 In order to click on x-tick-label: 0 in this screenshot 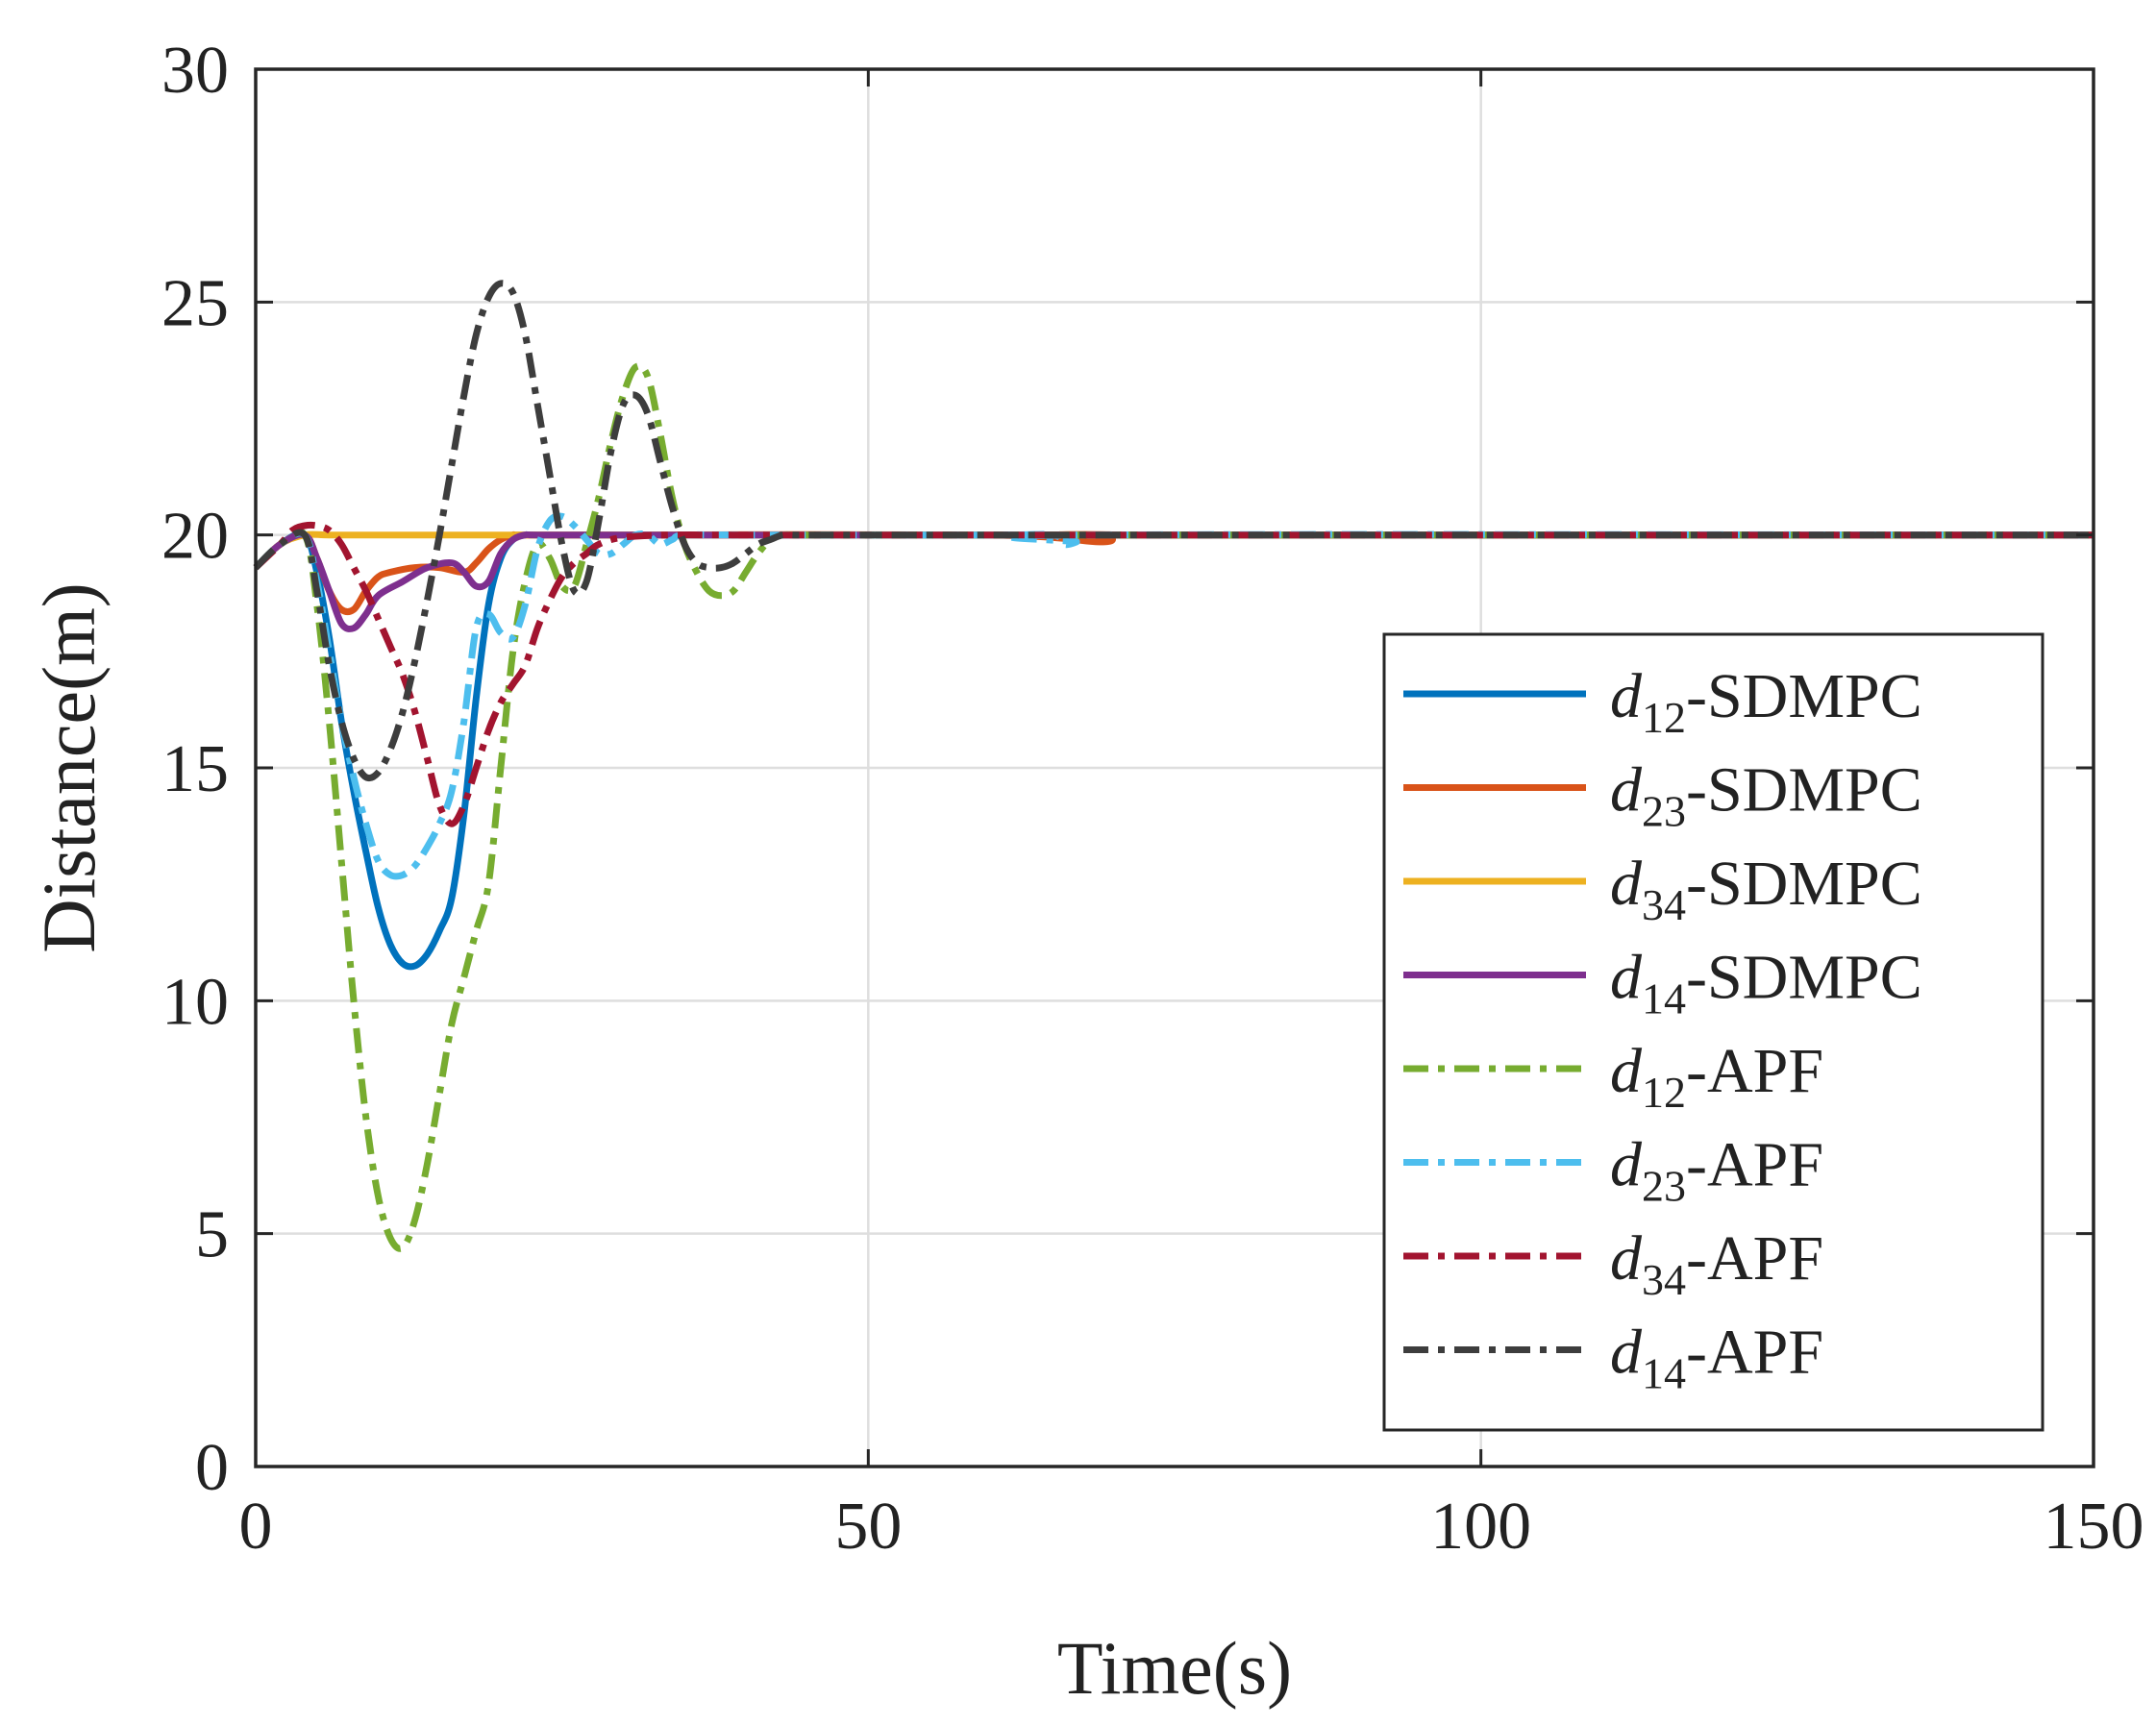, I will do `click(256, 1527)`.